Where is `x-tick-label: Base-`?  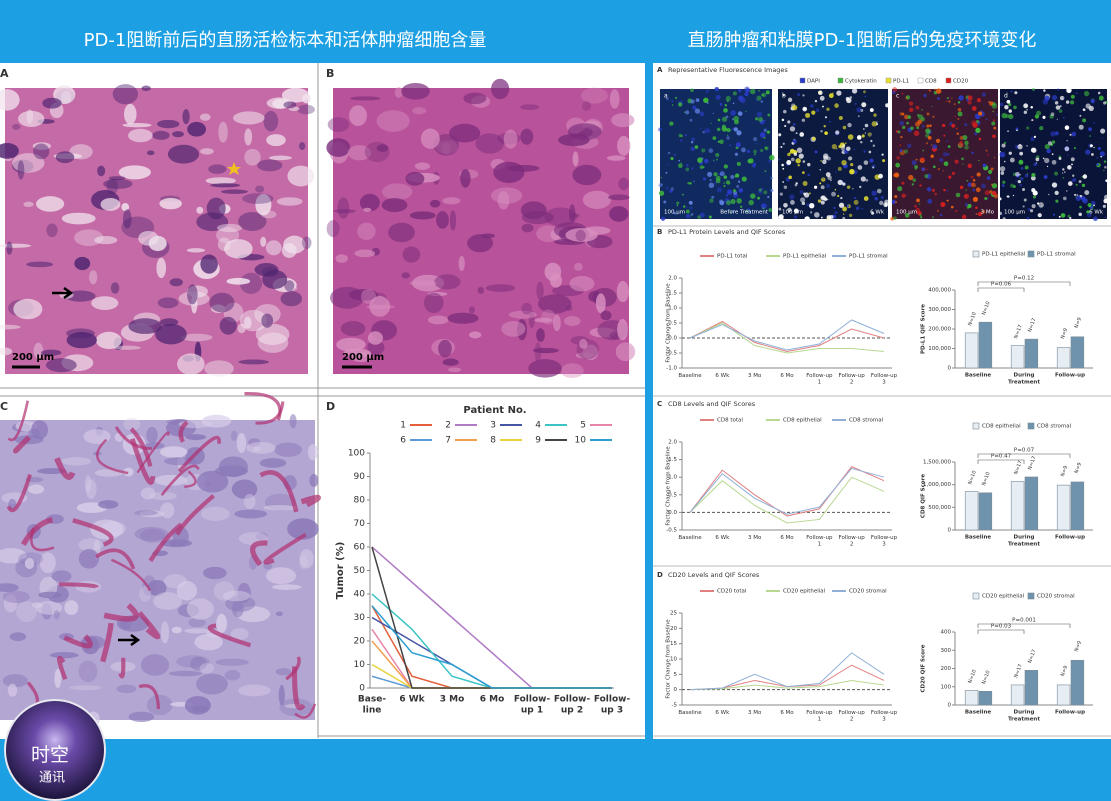 x-tick-label: Base- is located at coordinates (372, 700).